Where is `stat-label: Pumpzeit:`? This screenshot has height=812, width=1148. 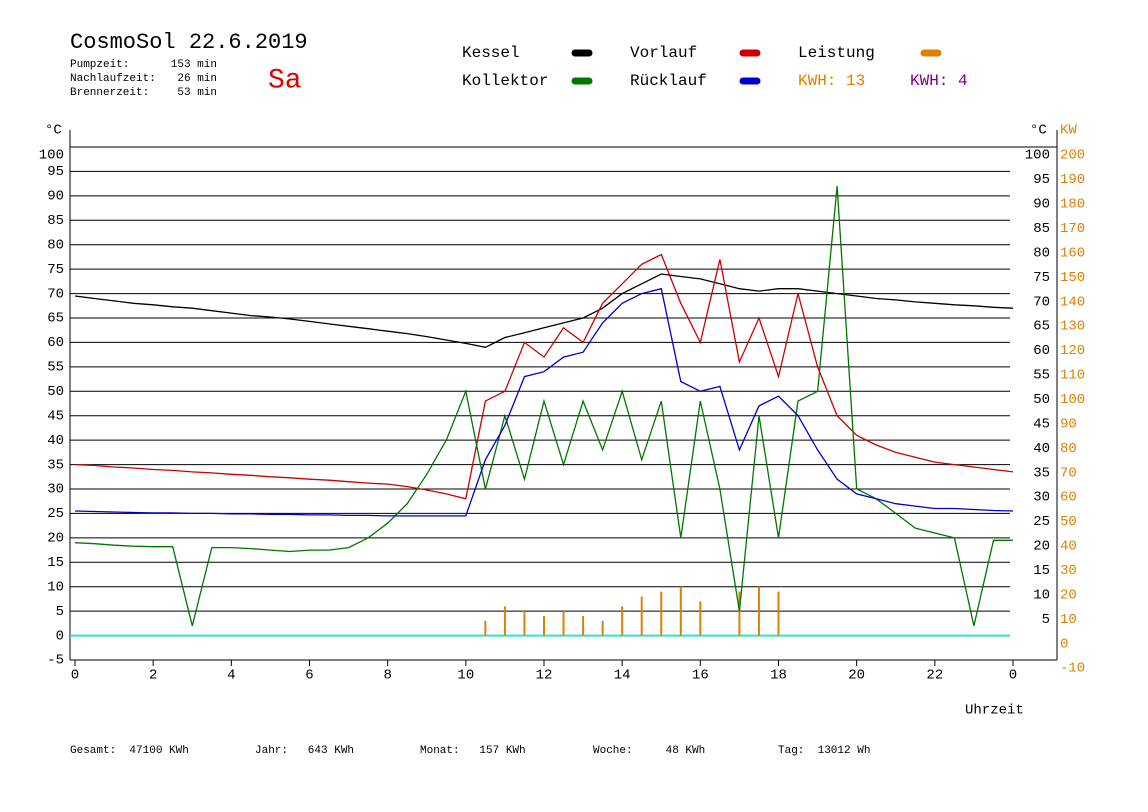
stat-label: Pumpzeit: is located at coordinates (99, 65).